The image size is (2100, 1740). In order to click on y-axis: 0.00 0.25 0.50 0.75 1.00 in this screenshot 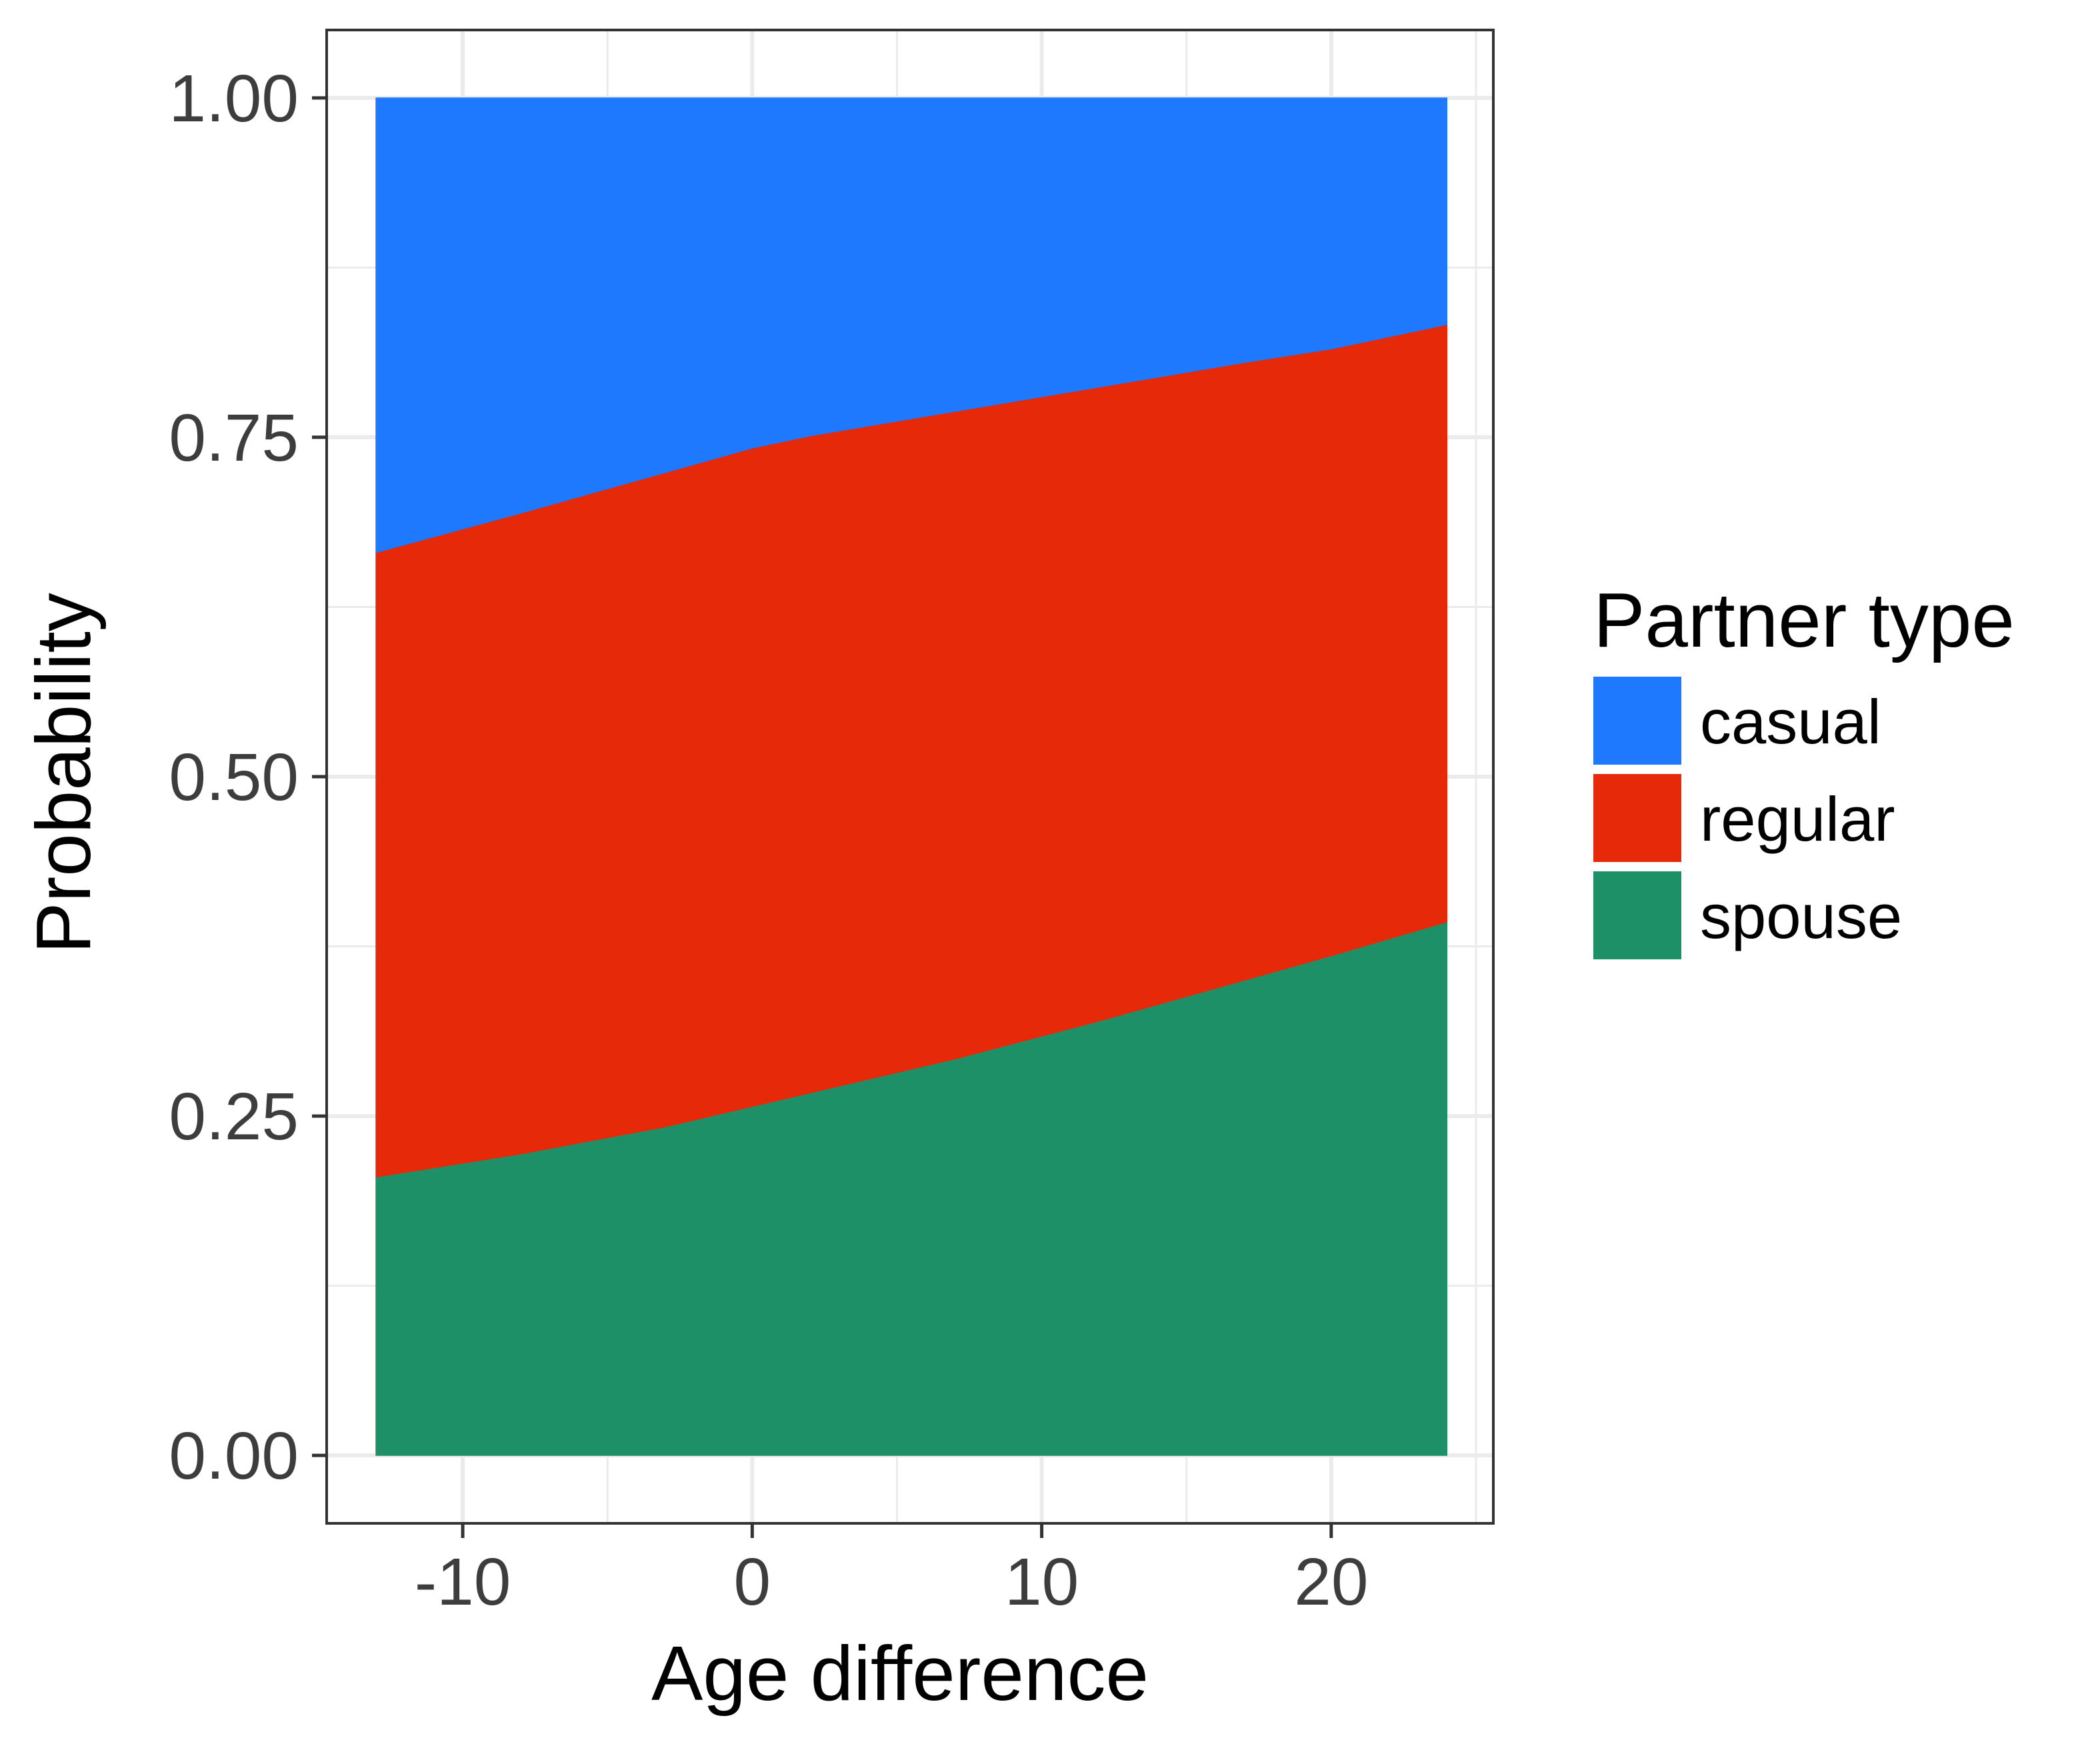, I will do `click(248, 777)`.